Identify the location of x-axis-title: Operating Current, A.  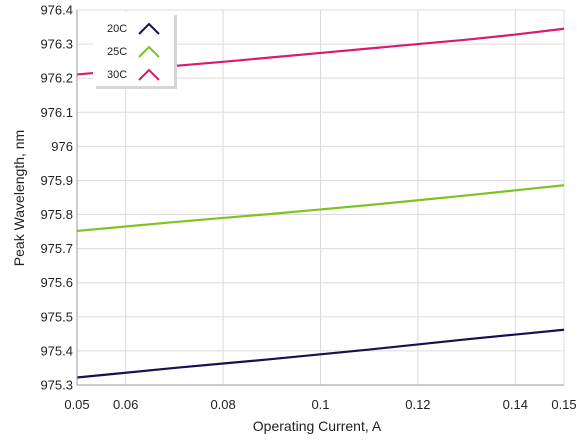
(317, 426).